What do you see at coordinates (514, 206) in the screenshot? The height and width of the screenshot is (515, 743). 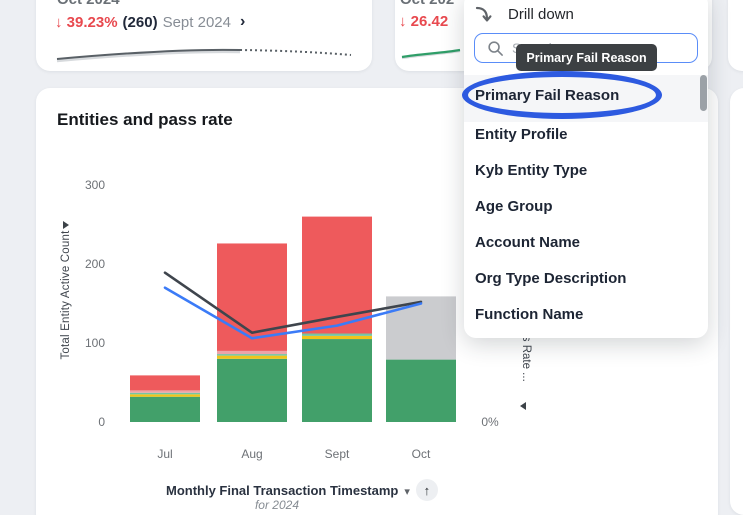 I see `menu-item-age-group: Age Group` at bounding box center [514, 206].